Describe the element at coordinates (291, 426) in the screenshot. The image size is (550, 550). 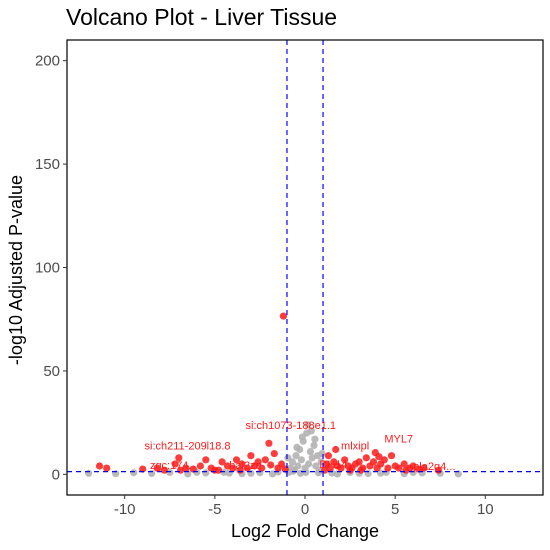
I see `gene-label: si:ch1073-188e1.1` at that location.